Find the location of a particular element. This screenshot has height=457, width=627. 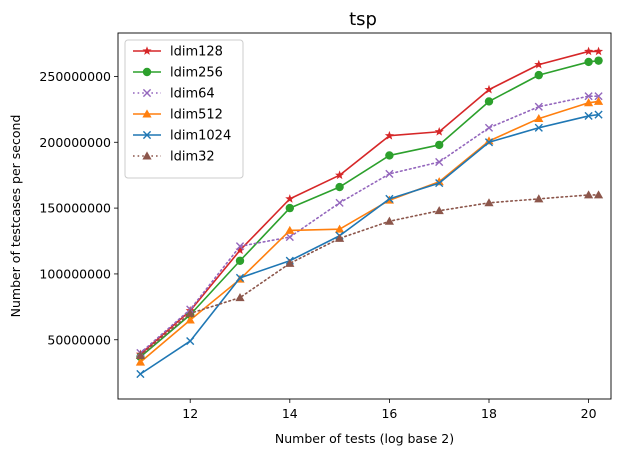

chart-title: tsp is located at coordinates (363, 19).